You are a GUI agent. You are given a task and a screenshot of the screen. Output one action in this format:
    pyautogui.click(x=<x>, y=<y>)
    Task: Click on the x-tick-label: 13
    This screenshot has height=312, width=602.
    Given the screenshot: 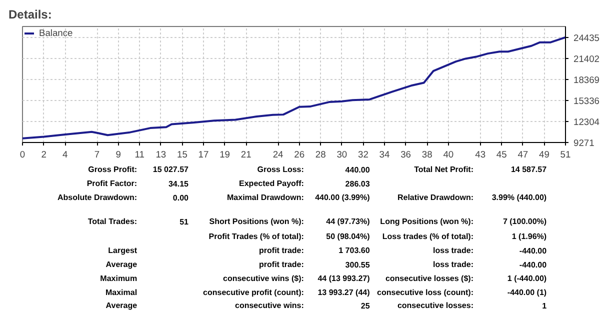 What is the action you would take?
    pyautogui.click(x=161, y=155)
    